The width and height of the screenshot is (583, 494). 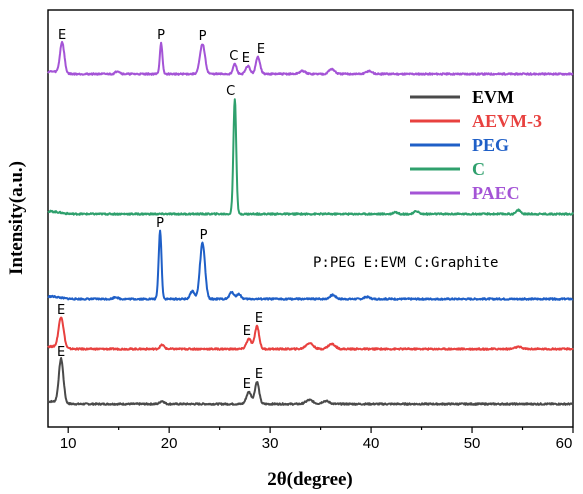 I want to click on x-tick-label: 30, so click(x=270, y=443).